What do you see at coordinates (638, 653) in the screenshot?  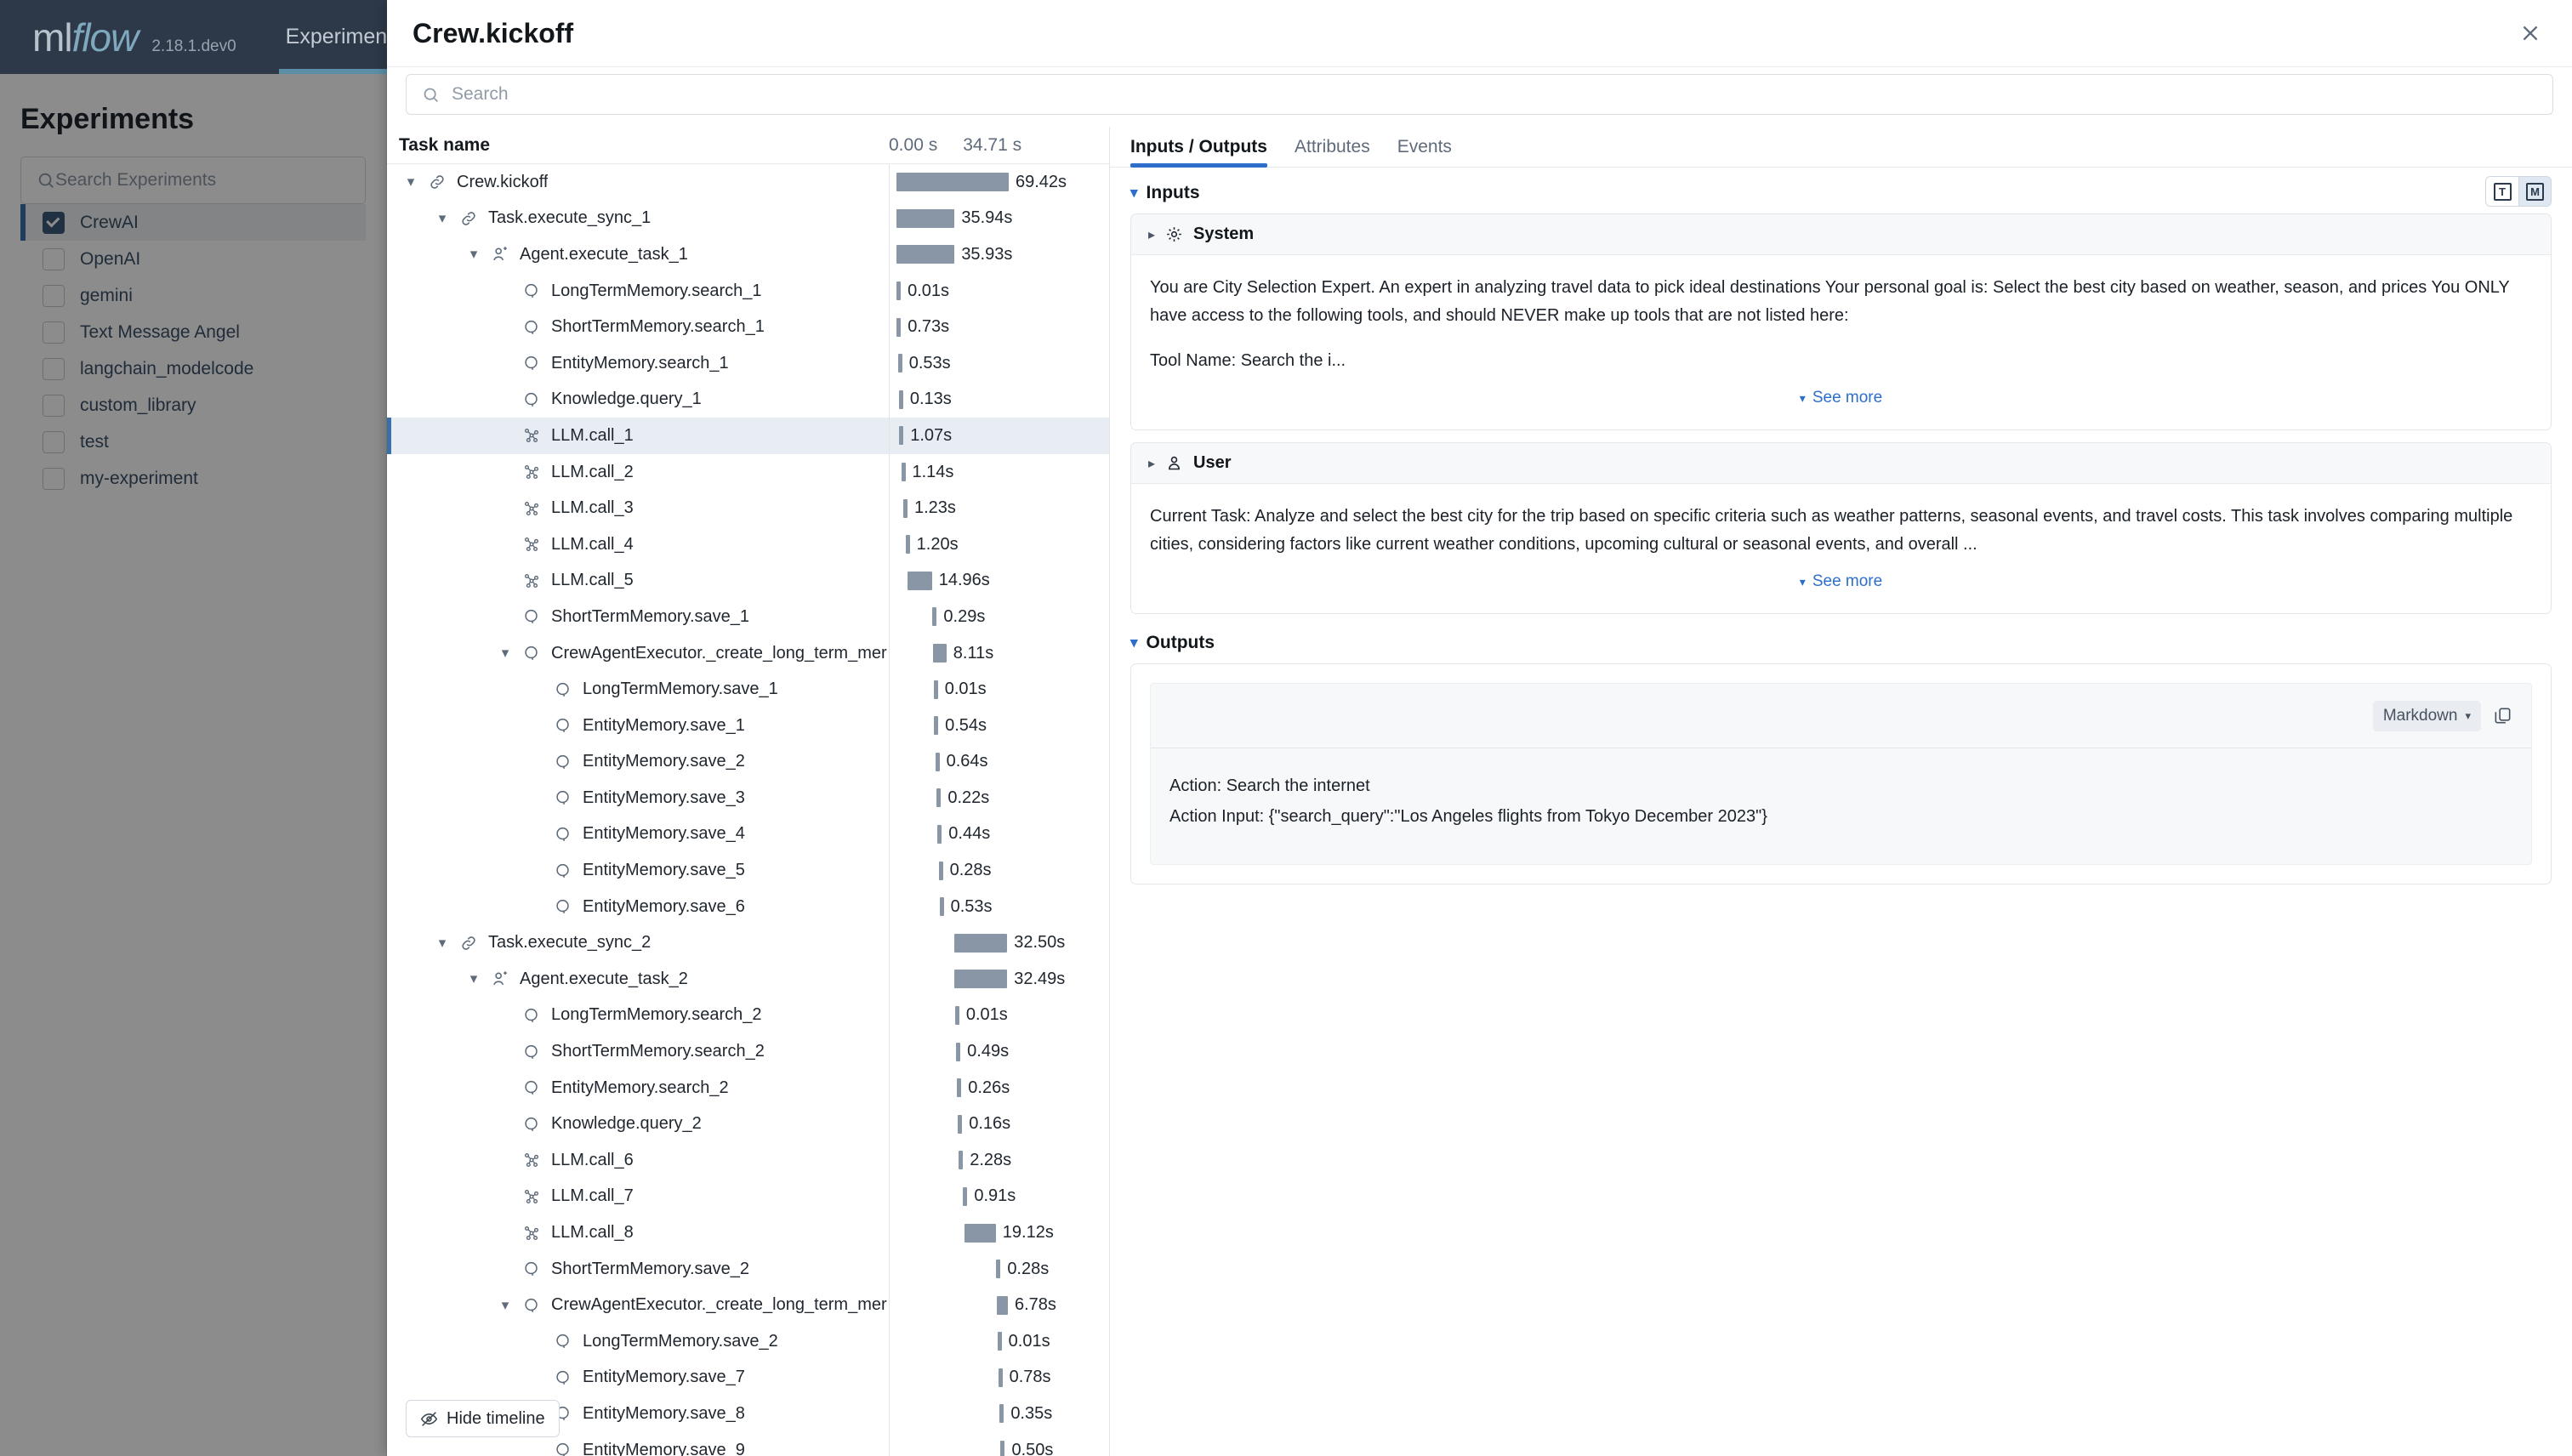 I see `span-name-cell: ▾ CrewAgentExecutor._create_long_term_mer` at bounding box center [638, 653].